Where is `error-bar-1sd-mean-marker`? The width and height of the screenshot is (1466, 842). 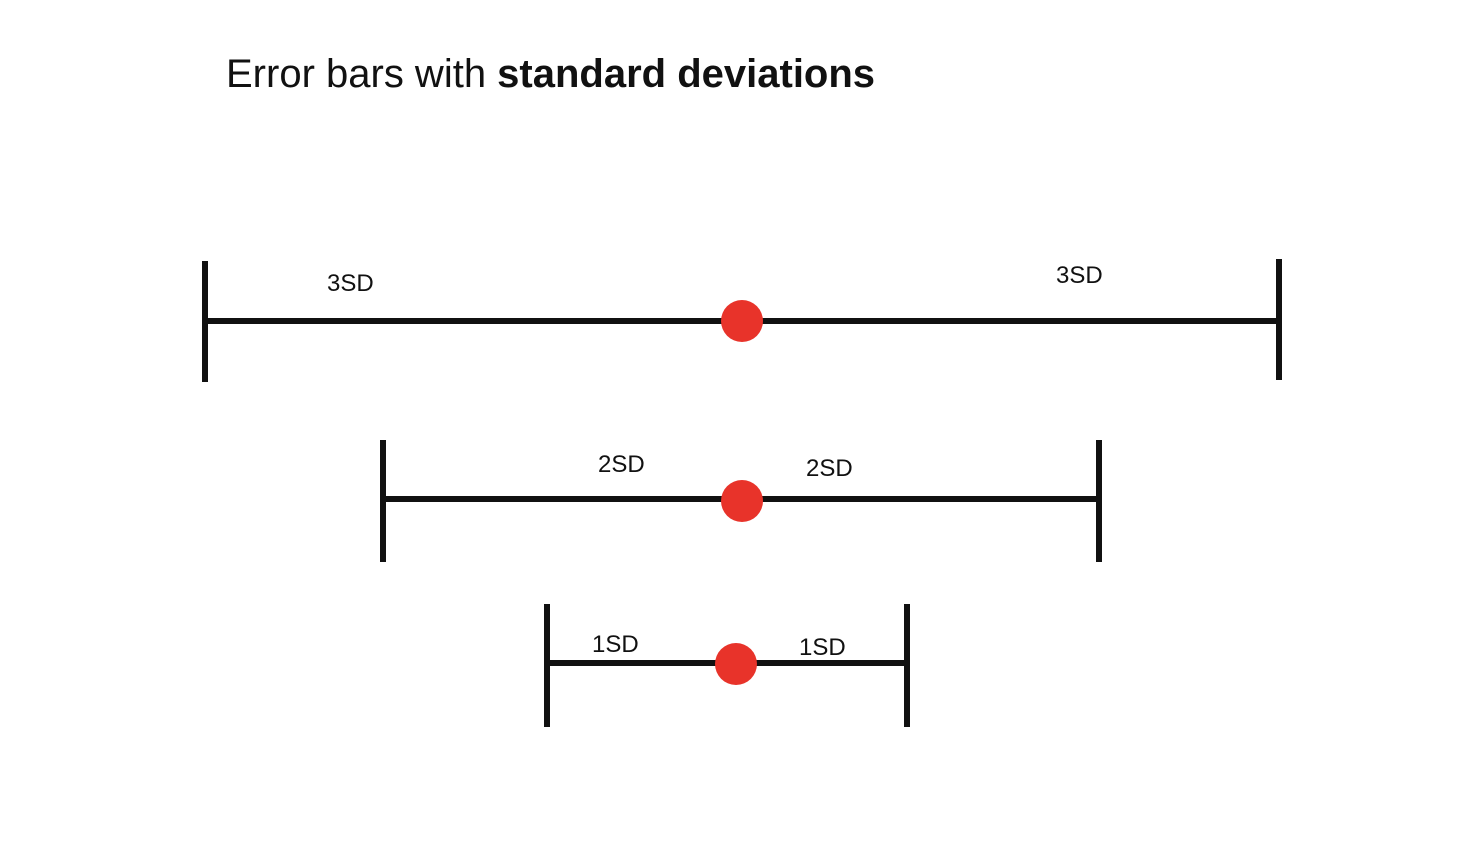
error-bar-1sd-mean-marker is located at coordinates (736, 664).